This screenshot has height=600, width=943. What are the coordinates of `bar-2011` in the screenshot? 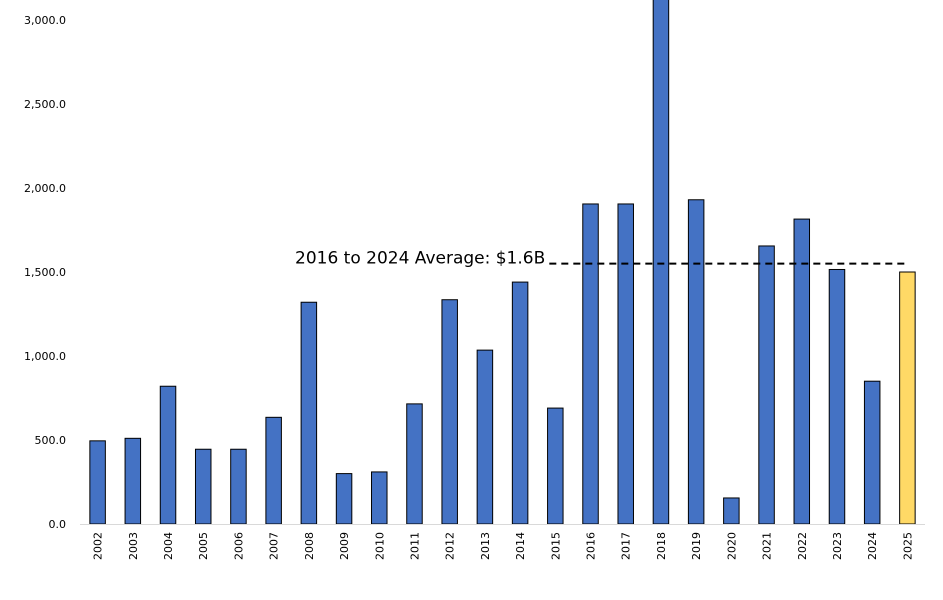 It's located at (414, 464).